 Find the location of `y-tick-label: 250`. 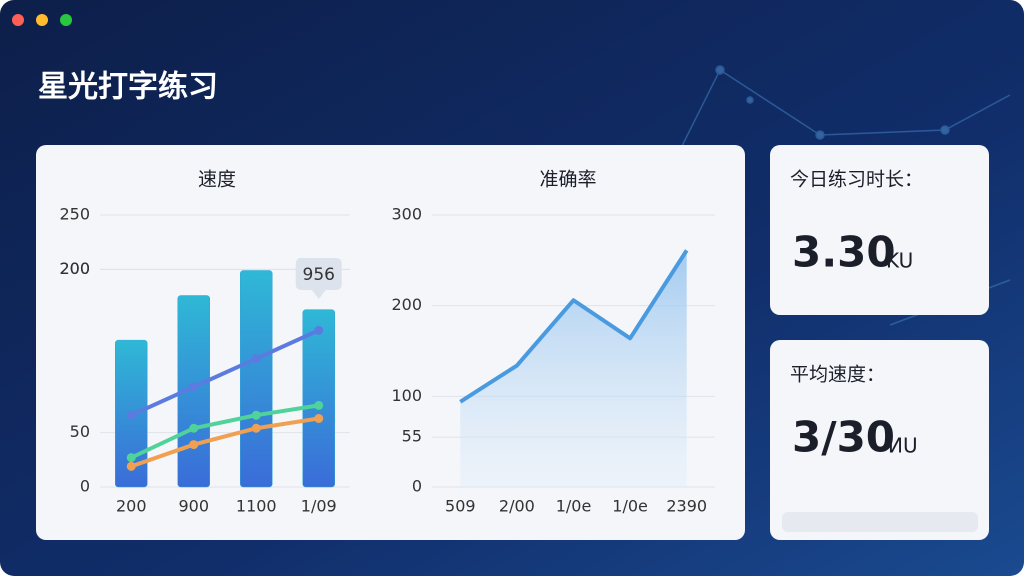

y-tick-label: 250 is located at coordinates (74, 214).